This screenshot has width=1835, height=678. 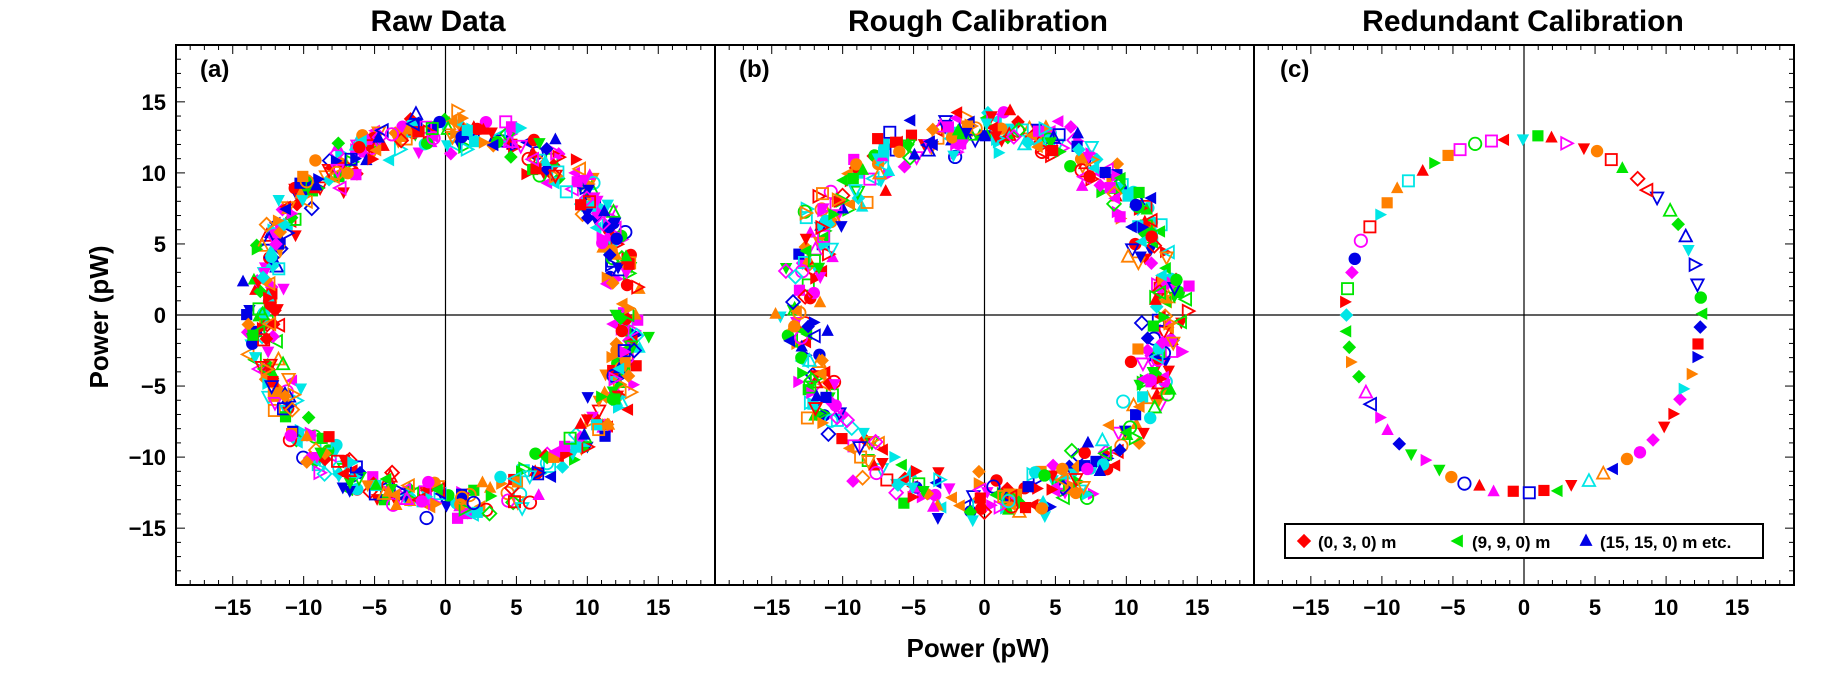 I want to click on x-tick-label: −15, so click(x=1310, y=607).